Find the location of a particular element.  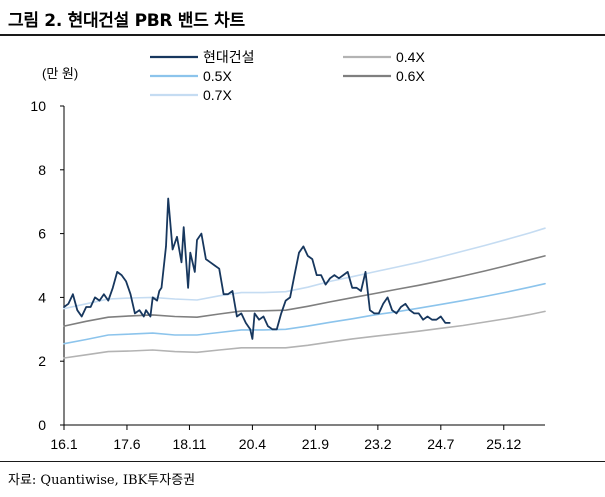

y-tick-label: 2 is located at coordinates (42, 361).